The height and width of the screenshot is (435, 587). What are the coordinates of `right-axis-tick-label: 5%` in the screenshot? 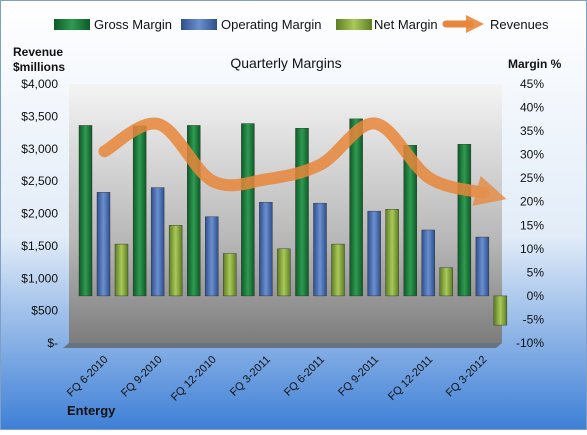 It's located at (536, 272).